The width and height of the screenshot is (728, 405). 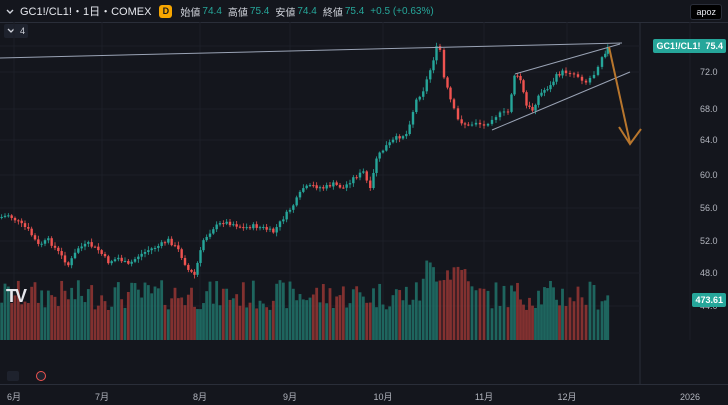 I want to click on volume-tag: 473.61, so click(x=709, y=300).